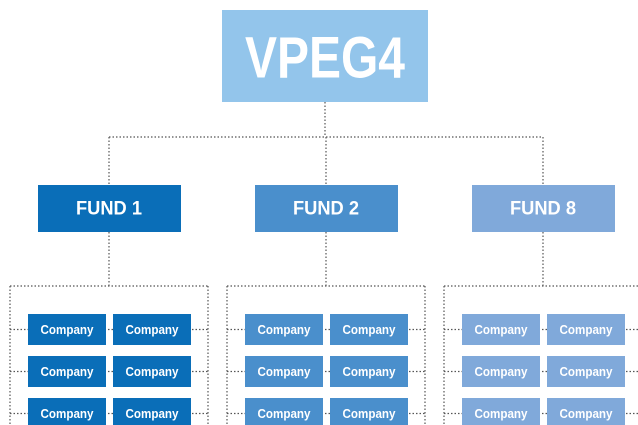  I want to click on fund-label: FUND 8, so click(543, 209).